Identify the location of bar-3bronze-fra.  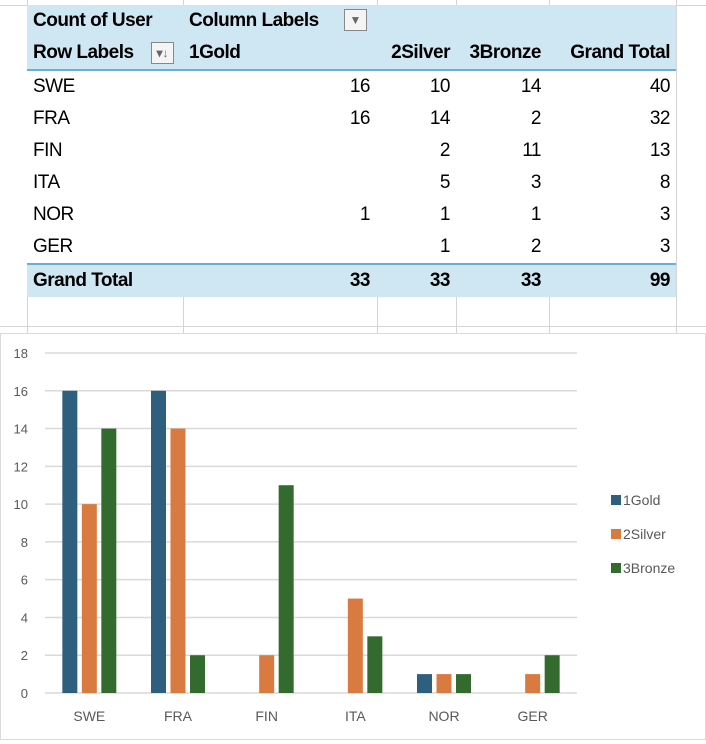
(197, 674).